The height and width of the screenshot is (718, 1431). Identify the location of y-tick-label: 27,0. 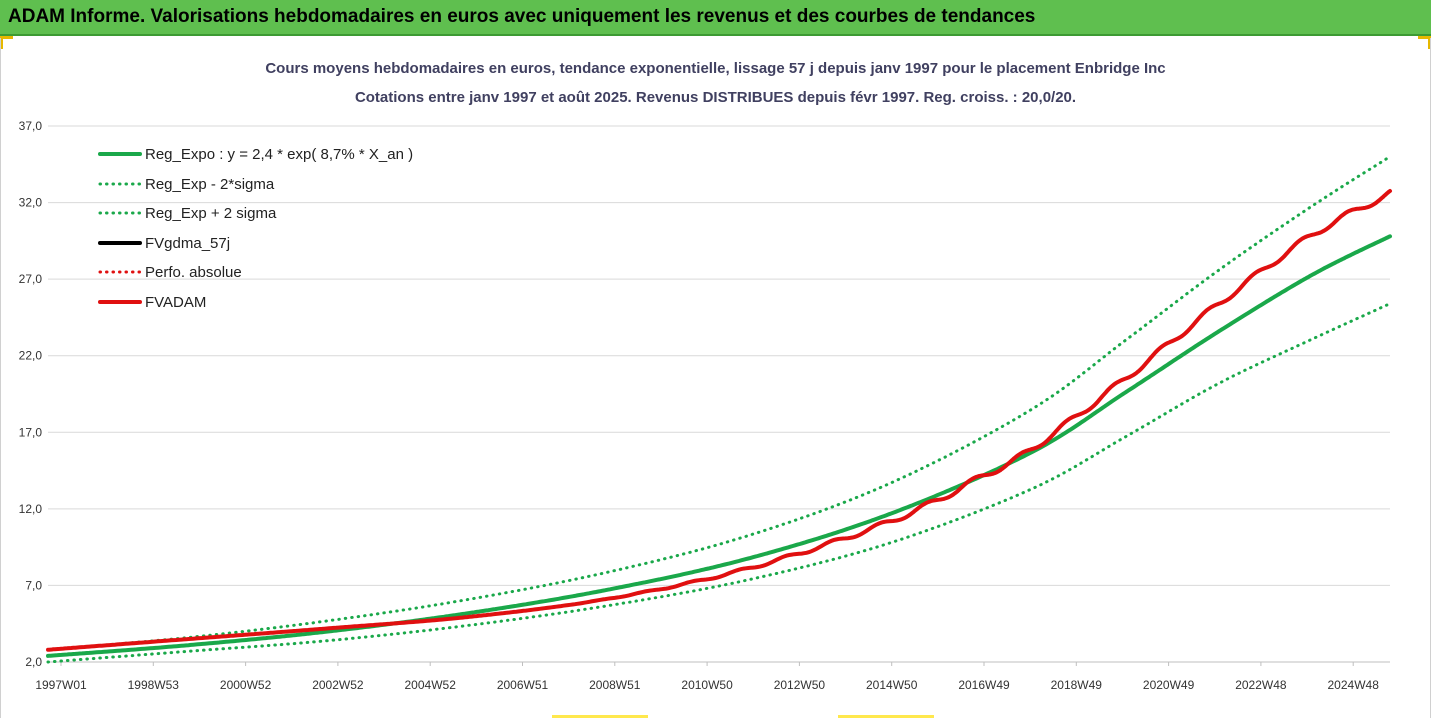
(31, 279).